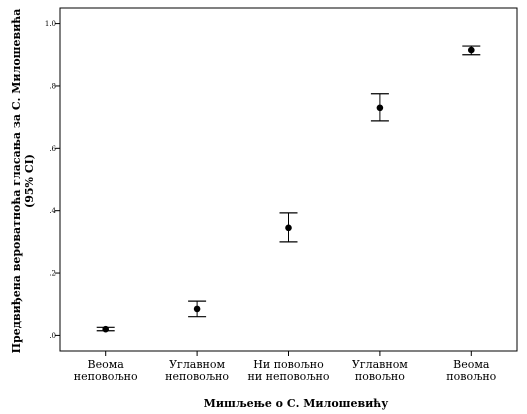 This screenshot has width=527, height=414. Describe the element at coordinates (52, 86) in the screenshot. I see `y-tick-label: .8` at that location.